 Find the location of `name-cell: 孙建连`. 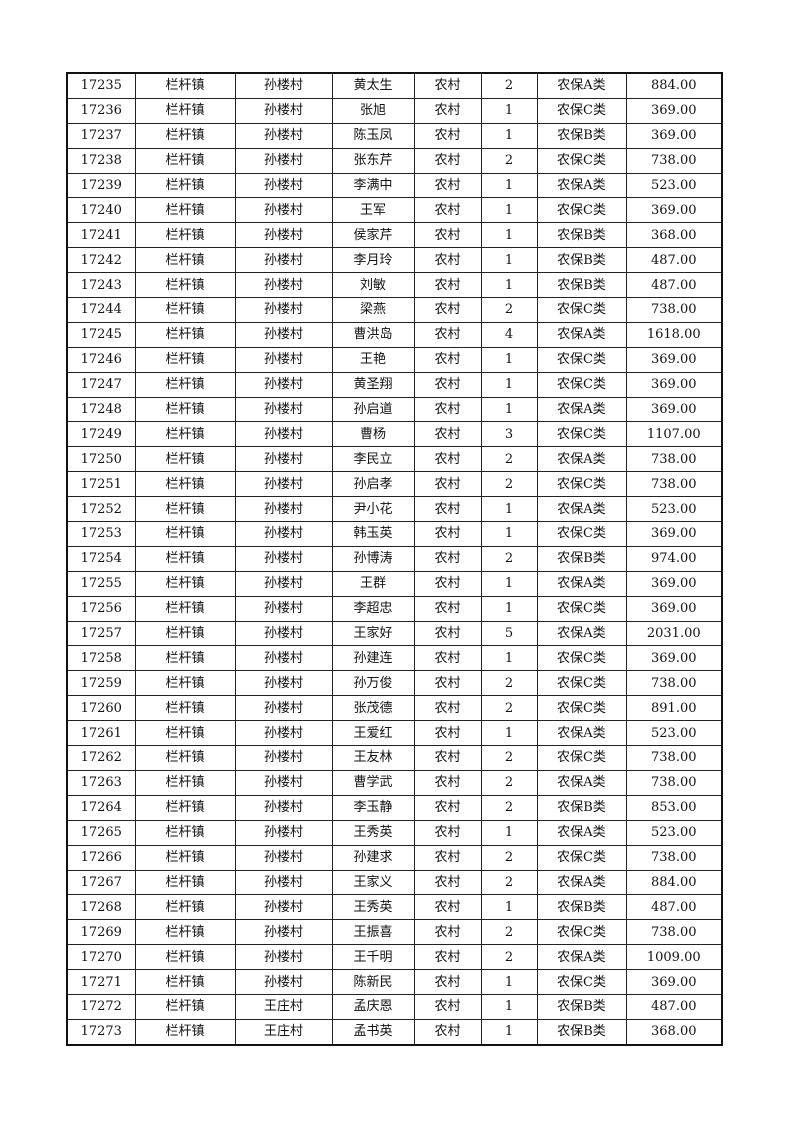

name-cell: 孙建连 is located at coordinates (373, 658).